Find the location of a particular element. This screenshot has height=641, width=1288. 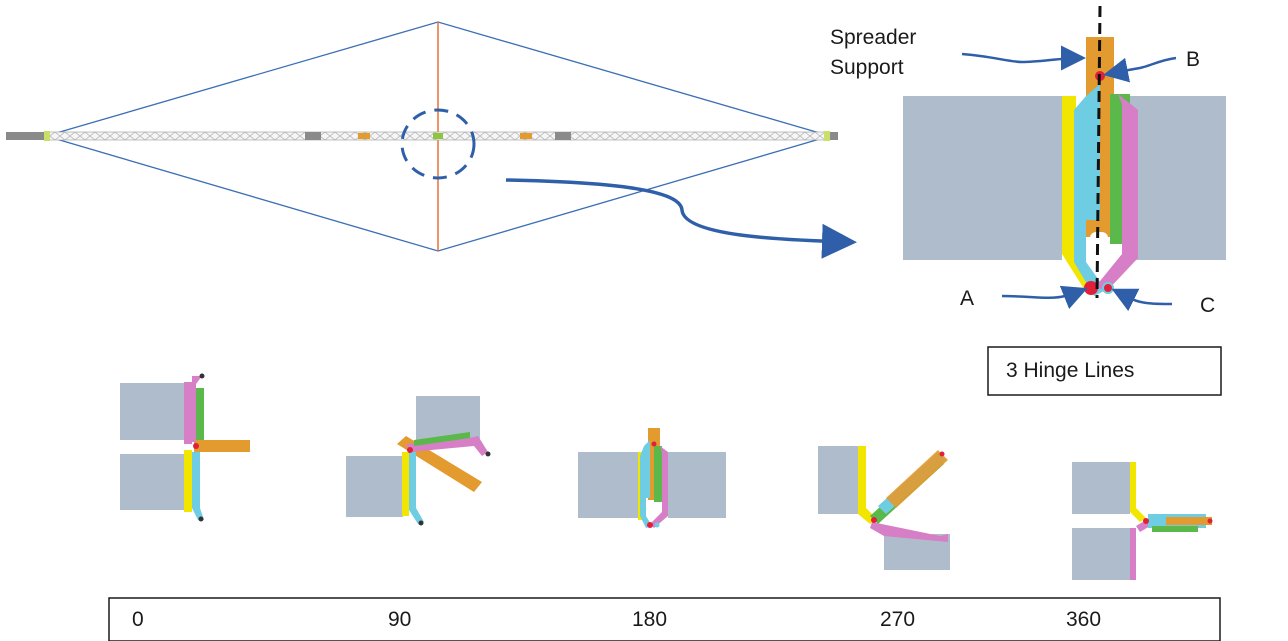

label-b: B is located at coordinates (1193, 59).